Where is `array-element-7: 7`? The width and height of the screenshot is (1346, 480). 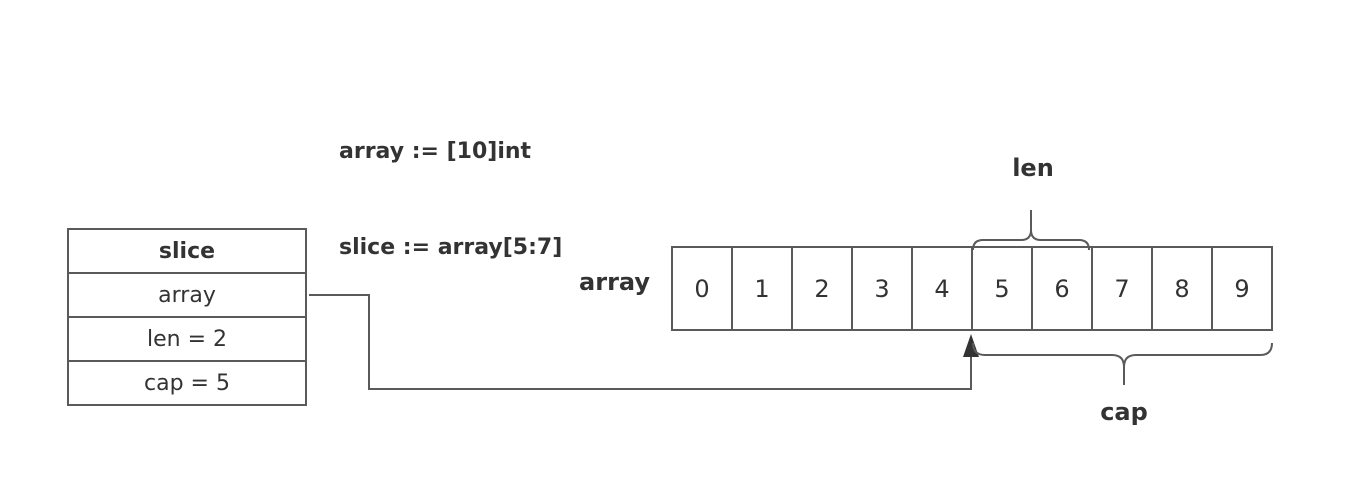
array-element-7: 7 is located at coordinates (1123, 288).